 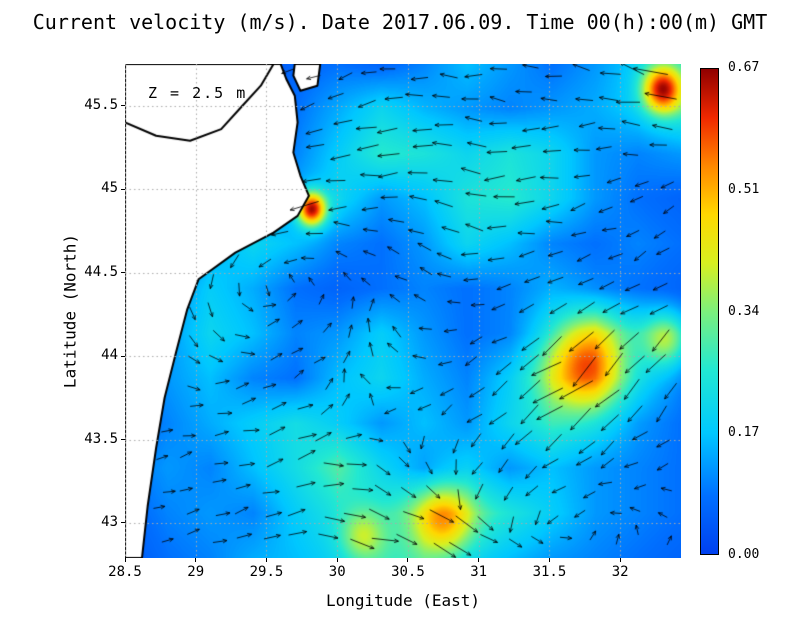 I want to click on y-tick-label: 43.5, so click(x=101, y=438).